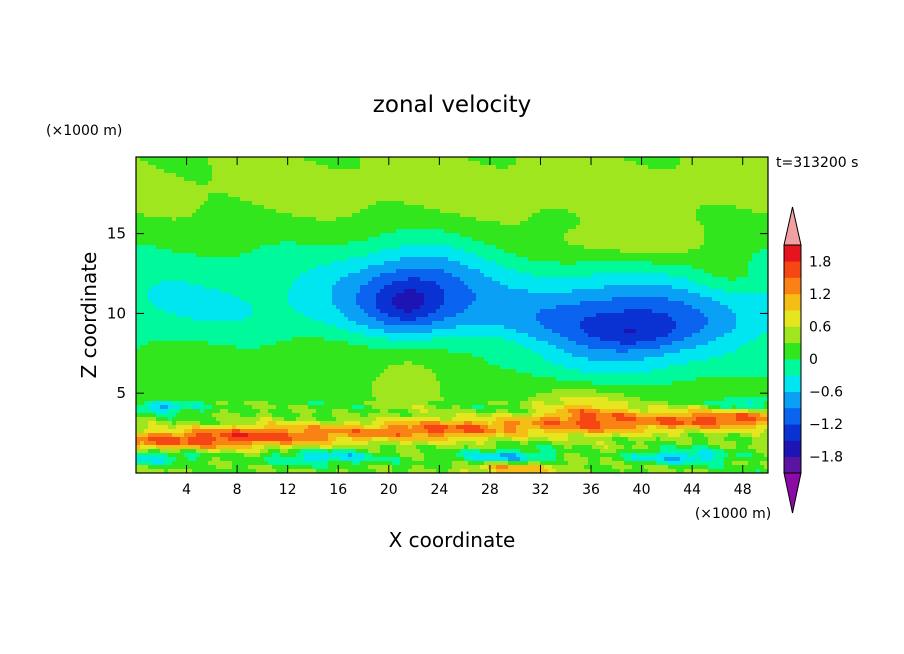 The width and height of the screenshot is (904, 654). I want to click on x-tick-label: 40, so click(642, 490).